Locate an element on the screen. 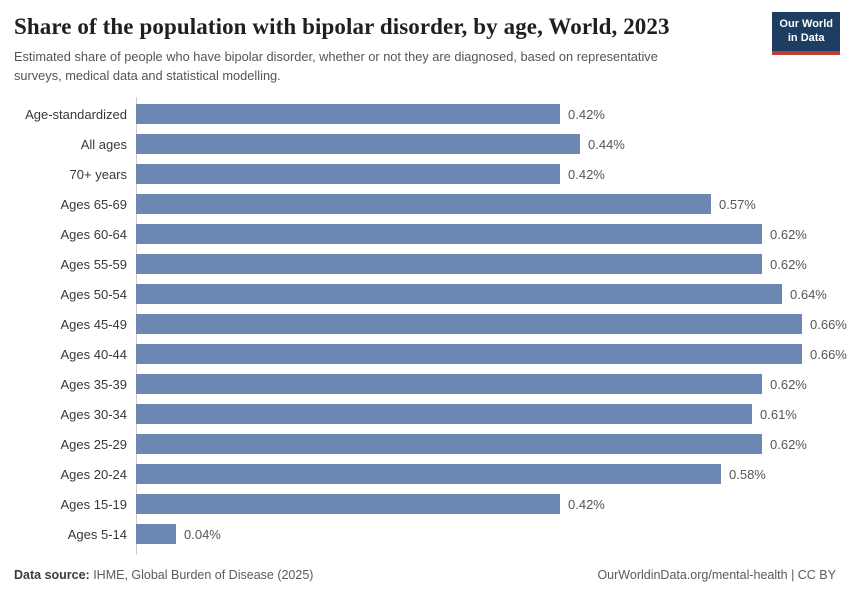 This screenshot has width=850, height=600. chart-row: Ages 50-54 0.64% is located at coordinates (425, 294).